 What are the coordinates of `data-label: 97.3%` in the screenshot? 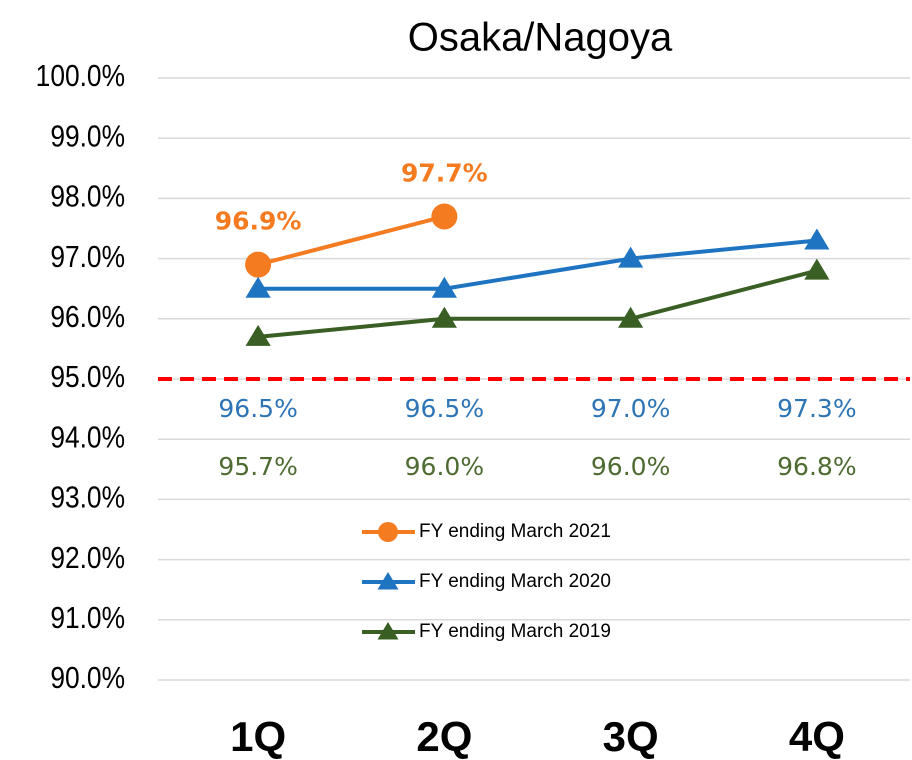 It's located at (816, 408).